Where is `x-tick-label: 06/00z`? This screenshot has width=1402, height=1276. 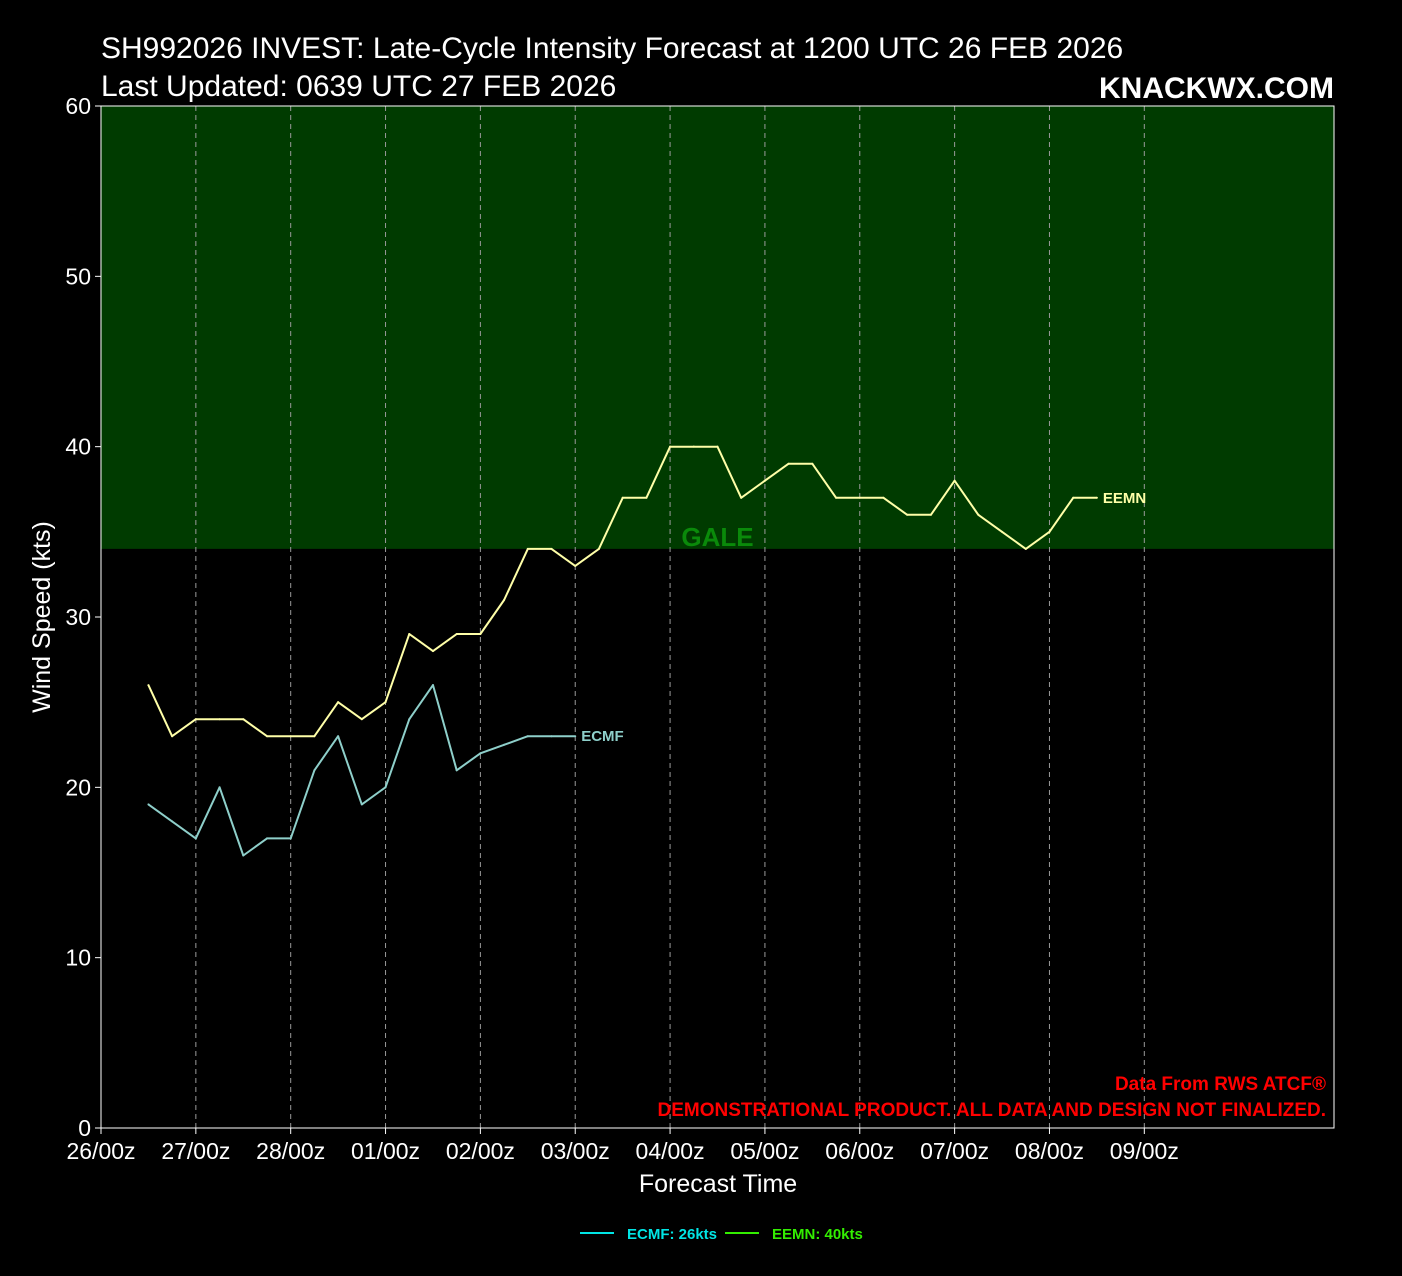
x-tick-label: 06/00z is located at coordinates (859, 1151).